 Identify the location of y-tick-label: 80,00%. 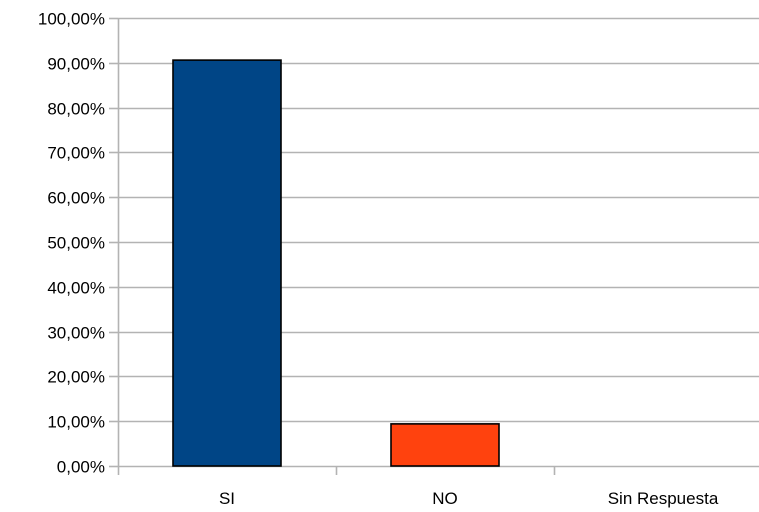
(76, 109).